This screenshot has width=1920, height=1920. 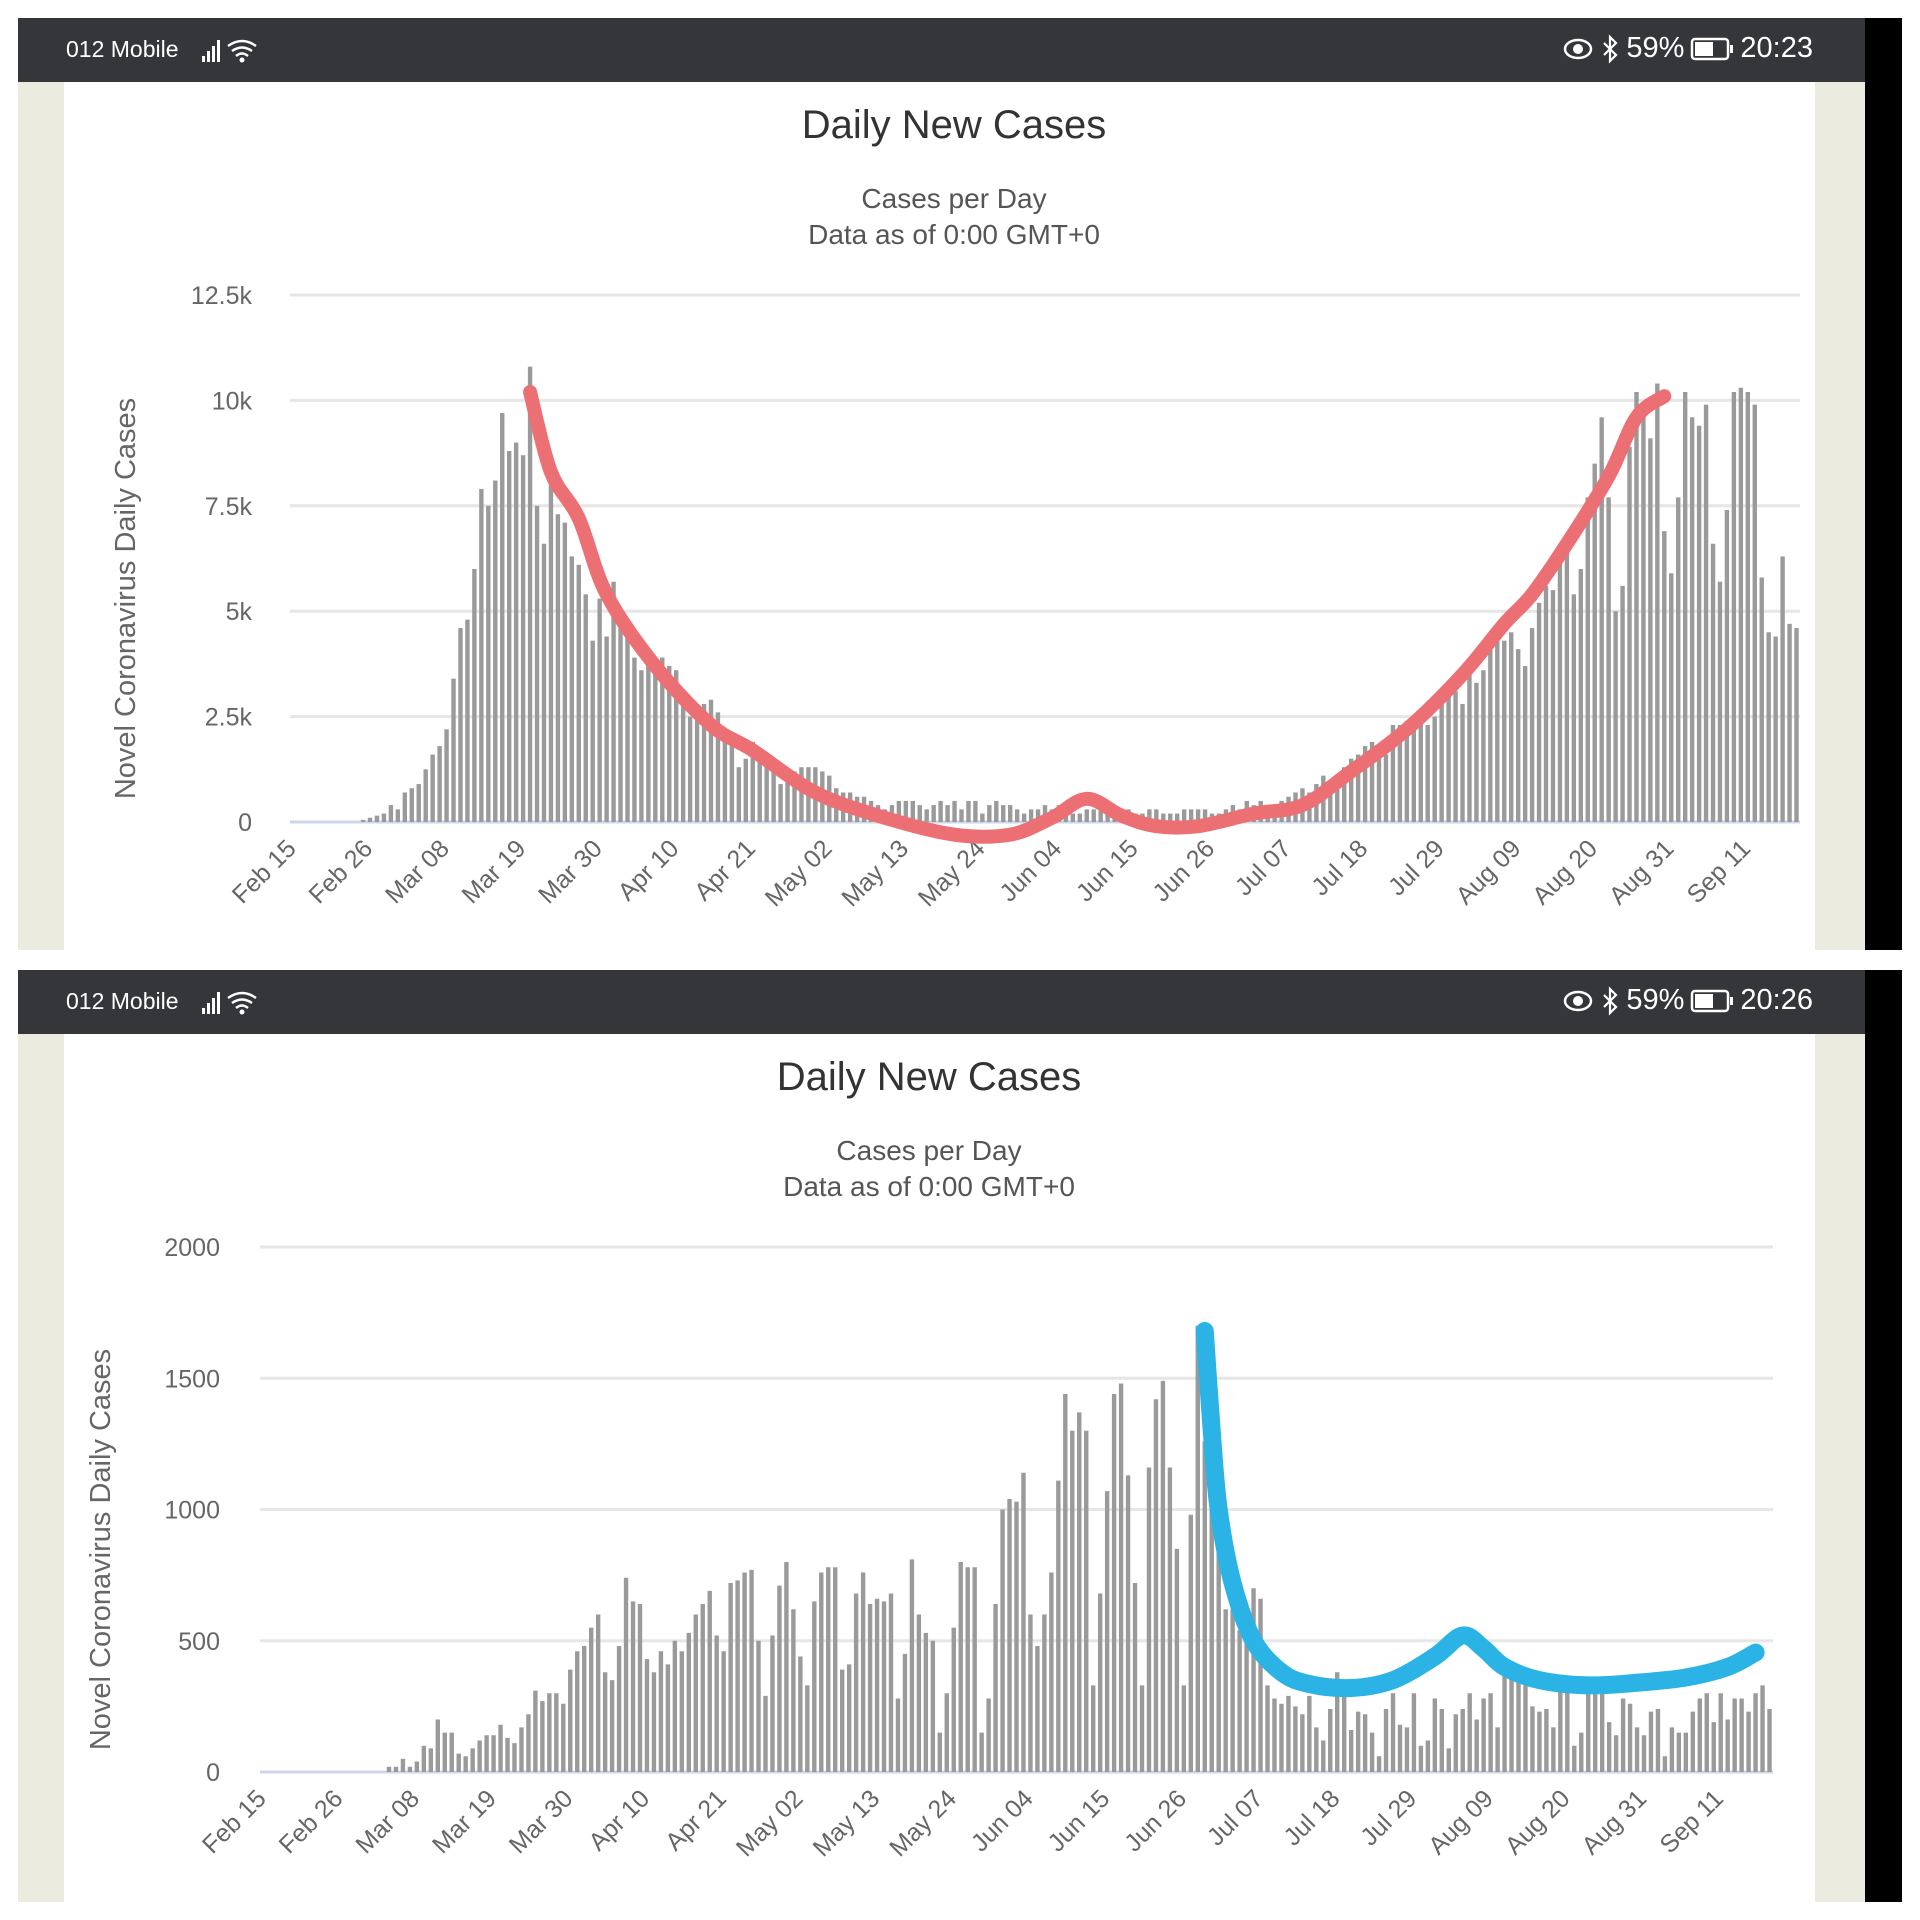 I want to click on x-tick-label: Feb 26, so click(x=311, y=1821).